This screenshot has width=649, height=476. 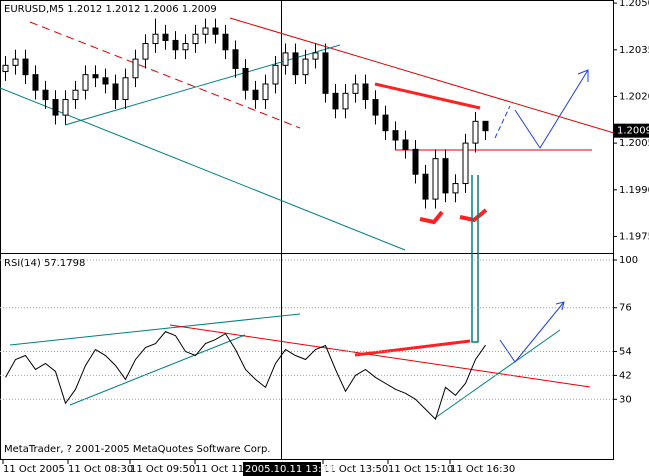 What do you see at coordinates (625, 308) in the screenshot?
I see `y-tick-label: 76` at bounding box center [625, 308].